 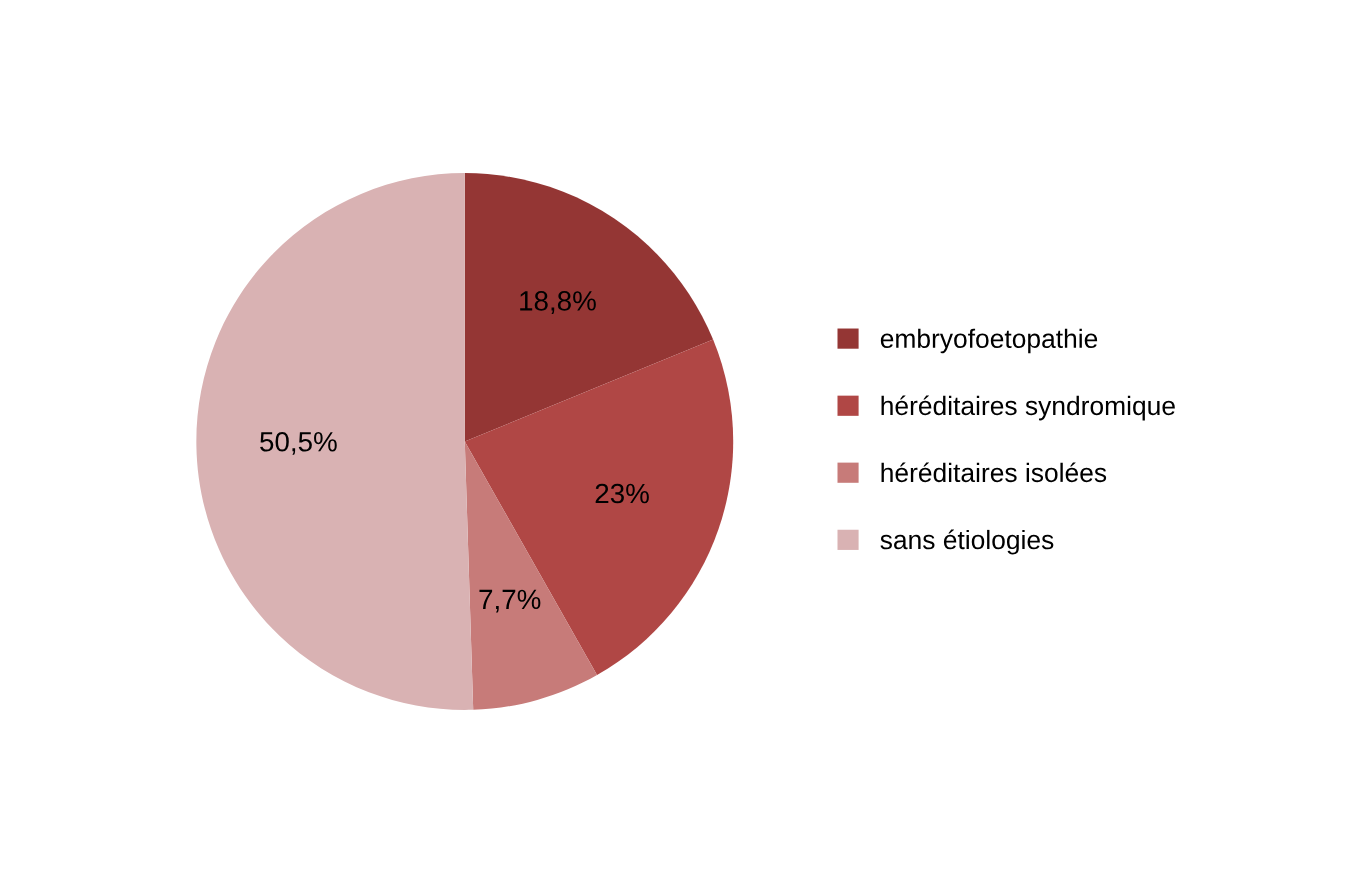 What do you see at coordinates (558, 302) in the screenshot?
I see `data-label: 18,8%` at bounding box center [558, 302].